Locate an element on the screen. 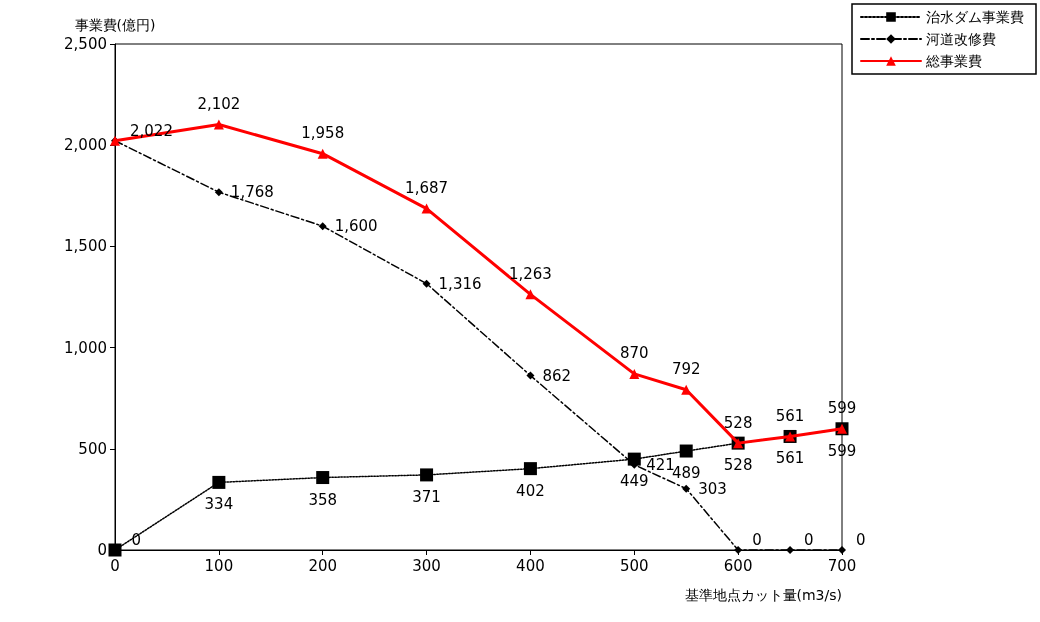  x-tick-label: 200 is located at coordinates (323, 565).